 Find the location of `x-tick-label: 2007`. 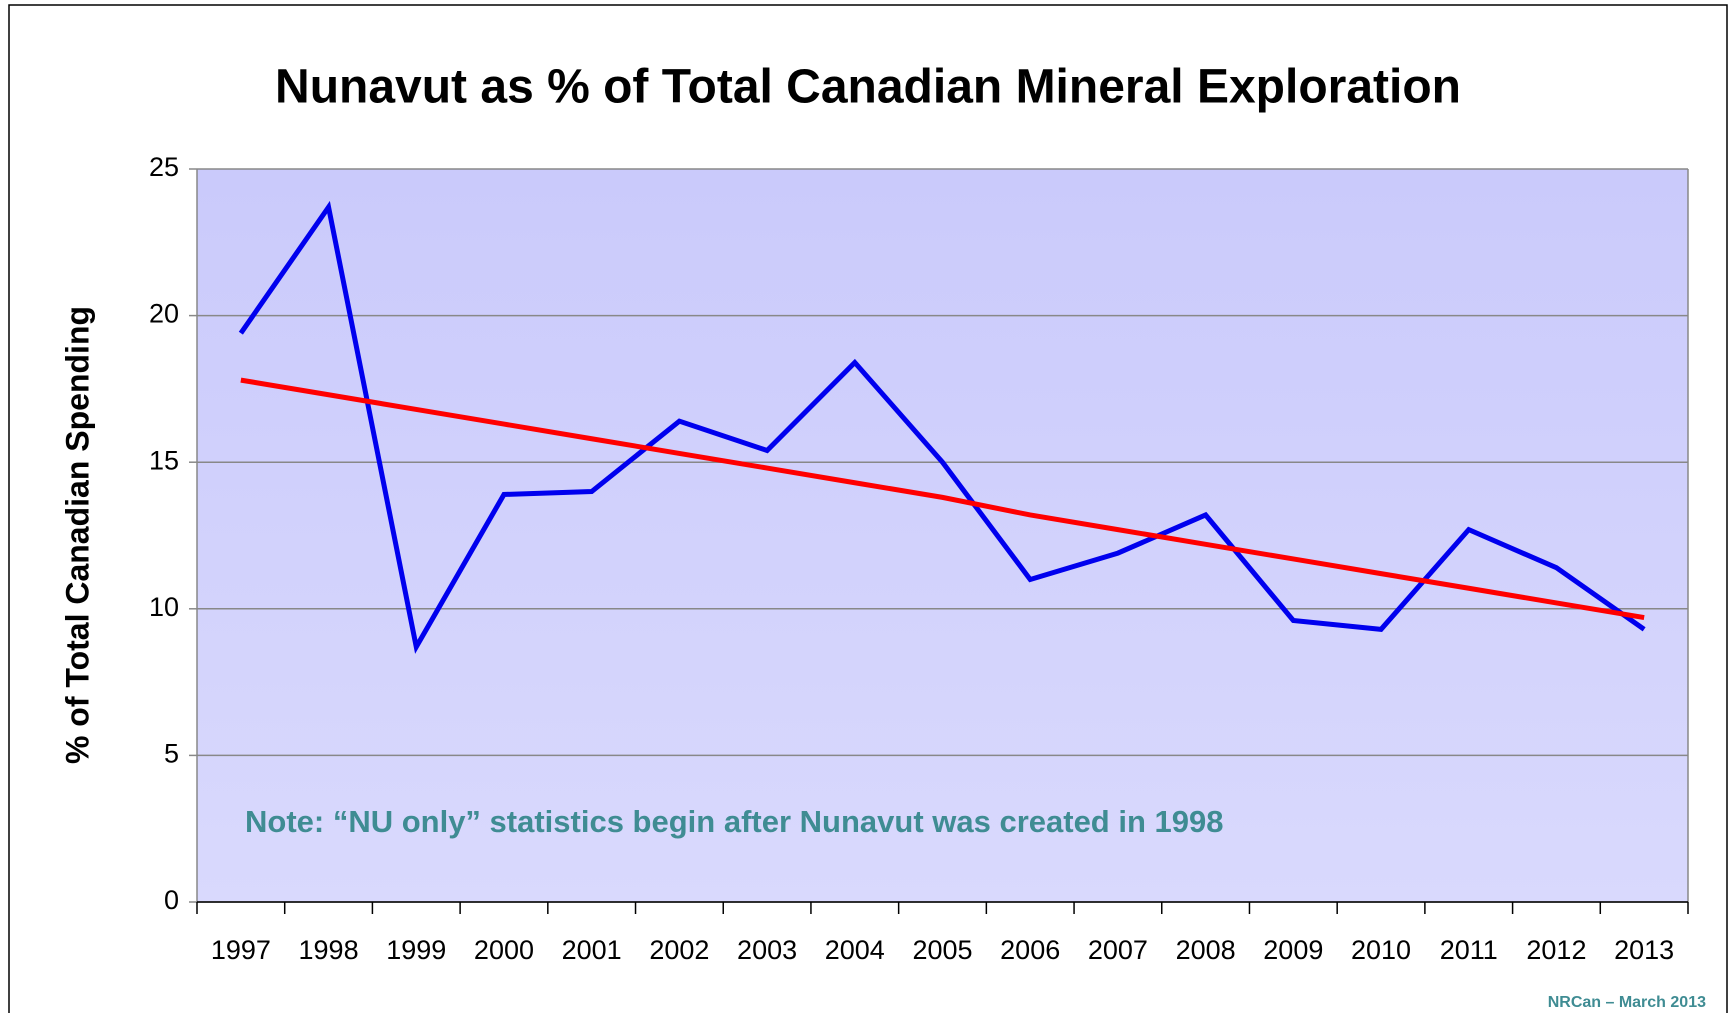

x-tick-label: 2007 is located at coordinates (1118, 950).